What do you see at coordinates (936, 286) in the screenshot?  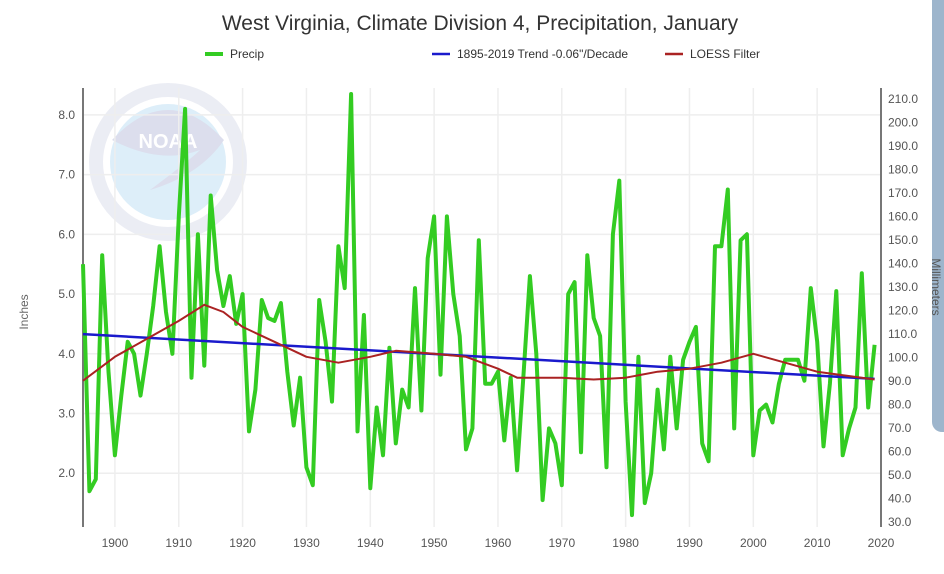 I see `y2-axis-label: Millimeters` at bounding box center [936, 286].